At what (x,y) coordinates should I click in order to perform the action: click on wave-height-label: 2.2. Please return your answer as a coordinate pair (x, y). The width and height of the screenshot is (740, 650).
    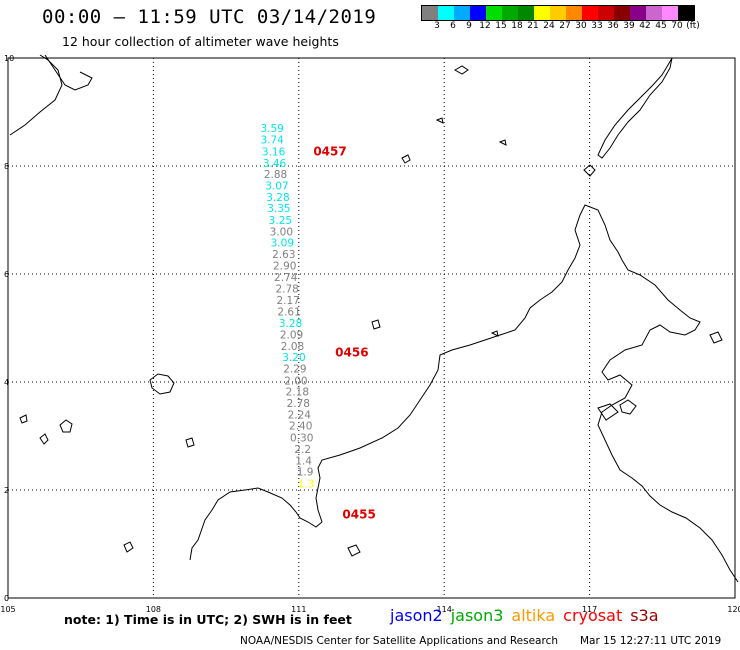
    Looking at the image, I should click on (302, 450).